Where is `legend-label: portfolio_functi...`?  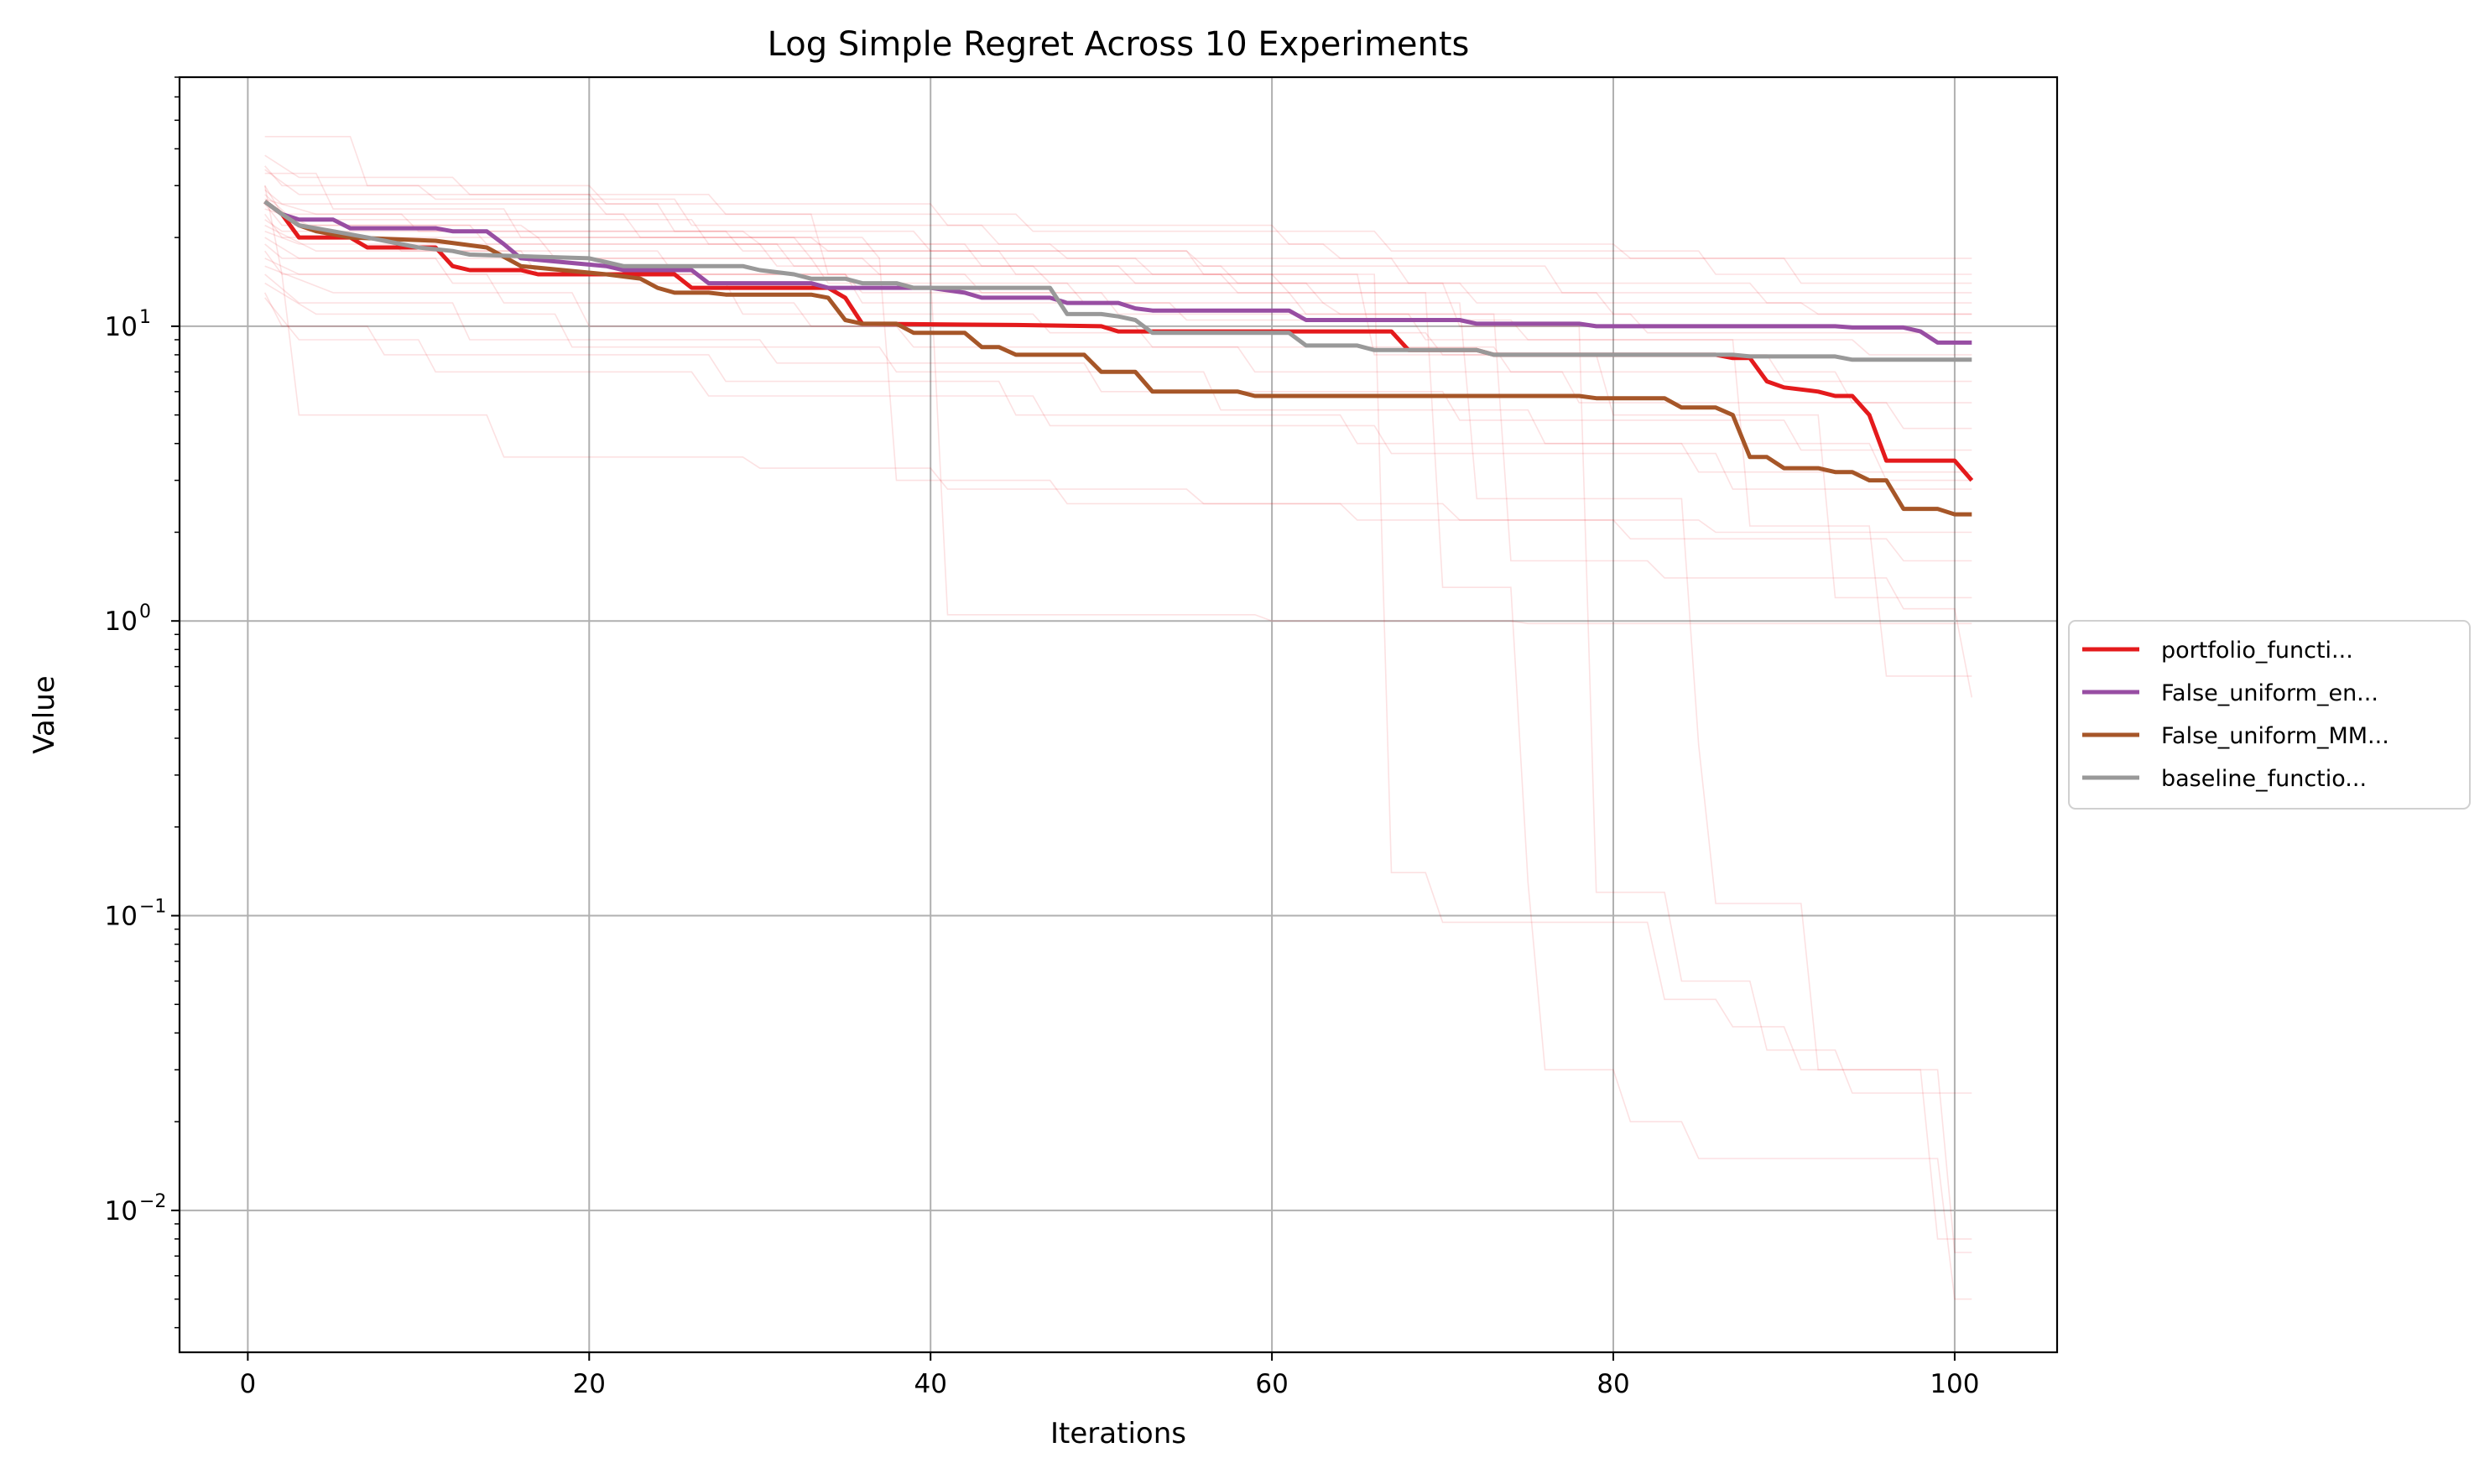 legend-label: portfolio_functi... is located at coordinates (2257, 651).